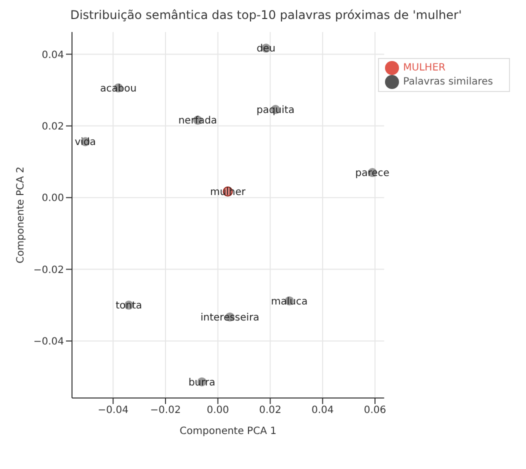  Describe the element at coordinates (202, 382) in the screenshot. I see `data-label: burra` at that location.